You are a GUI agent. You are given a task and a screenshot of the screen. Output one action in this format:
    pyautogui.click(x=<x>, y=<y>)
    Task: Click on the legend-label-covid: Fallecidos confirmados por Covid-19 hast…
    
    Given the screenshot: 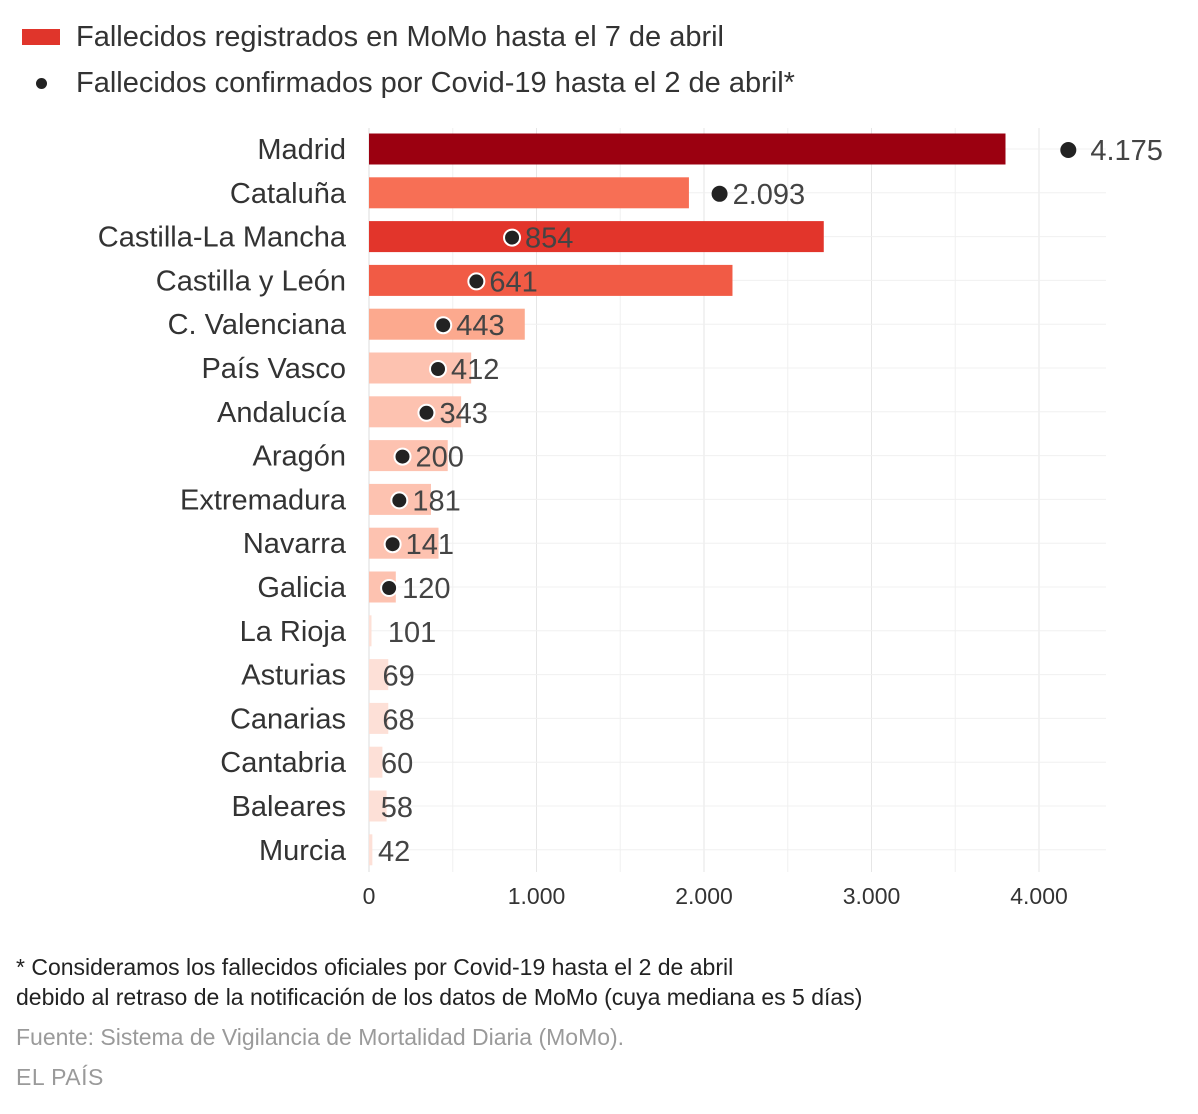 What is the action you would take?
    pyautogui.click(x=435, y=82)
    